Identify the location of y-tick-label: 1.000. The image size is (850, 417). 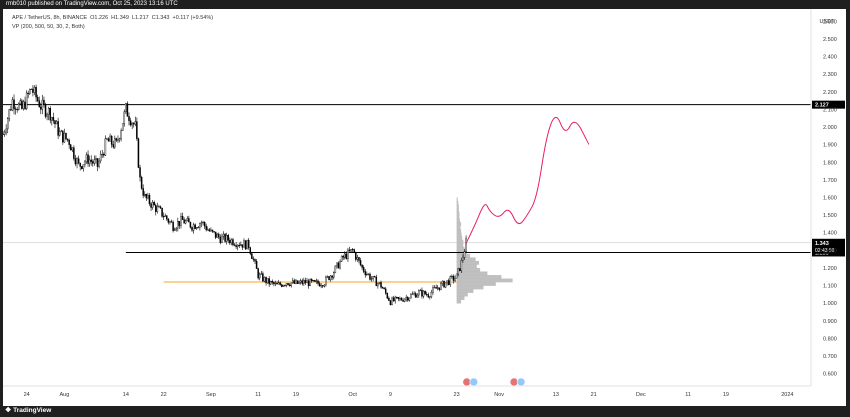
(830, 304).